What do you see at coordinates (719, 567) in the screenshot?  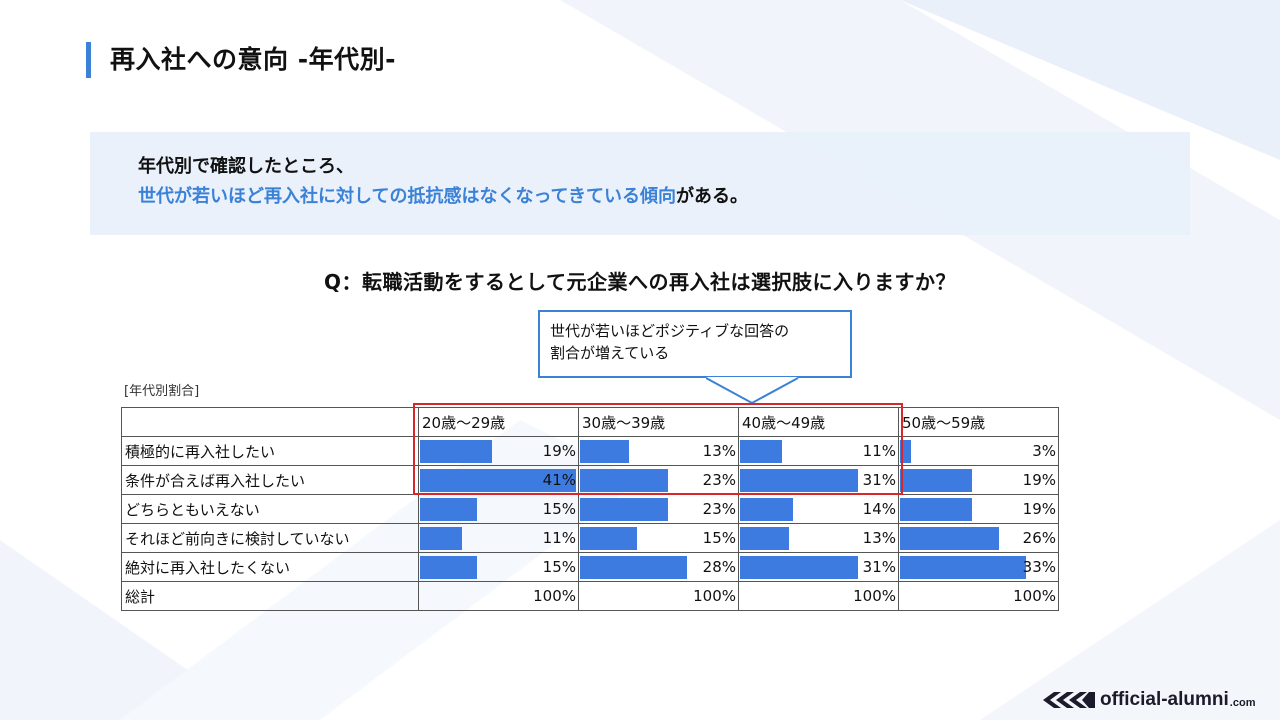 I see `value-label: 28%` at bounding box center [719, 567].